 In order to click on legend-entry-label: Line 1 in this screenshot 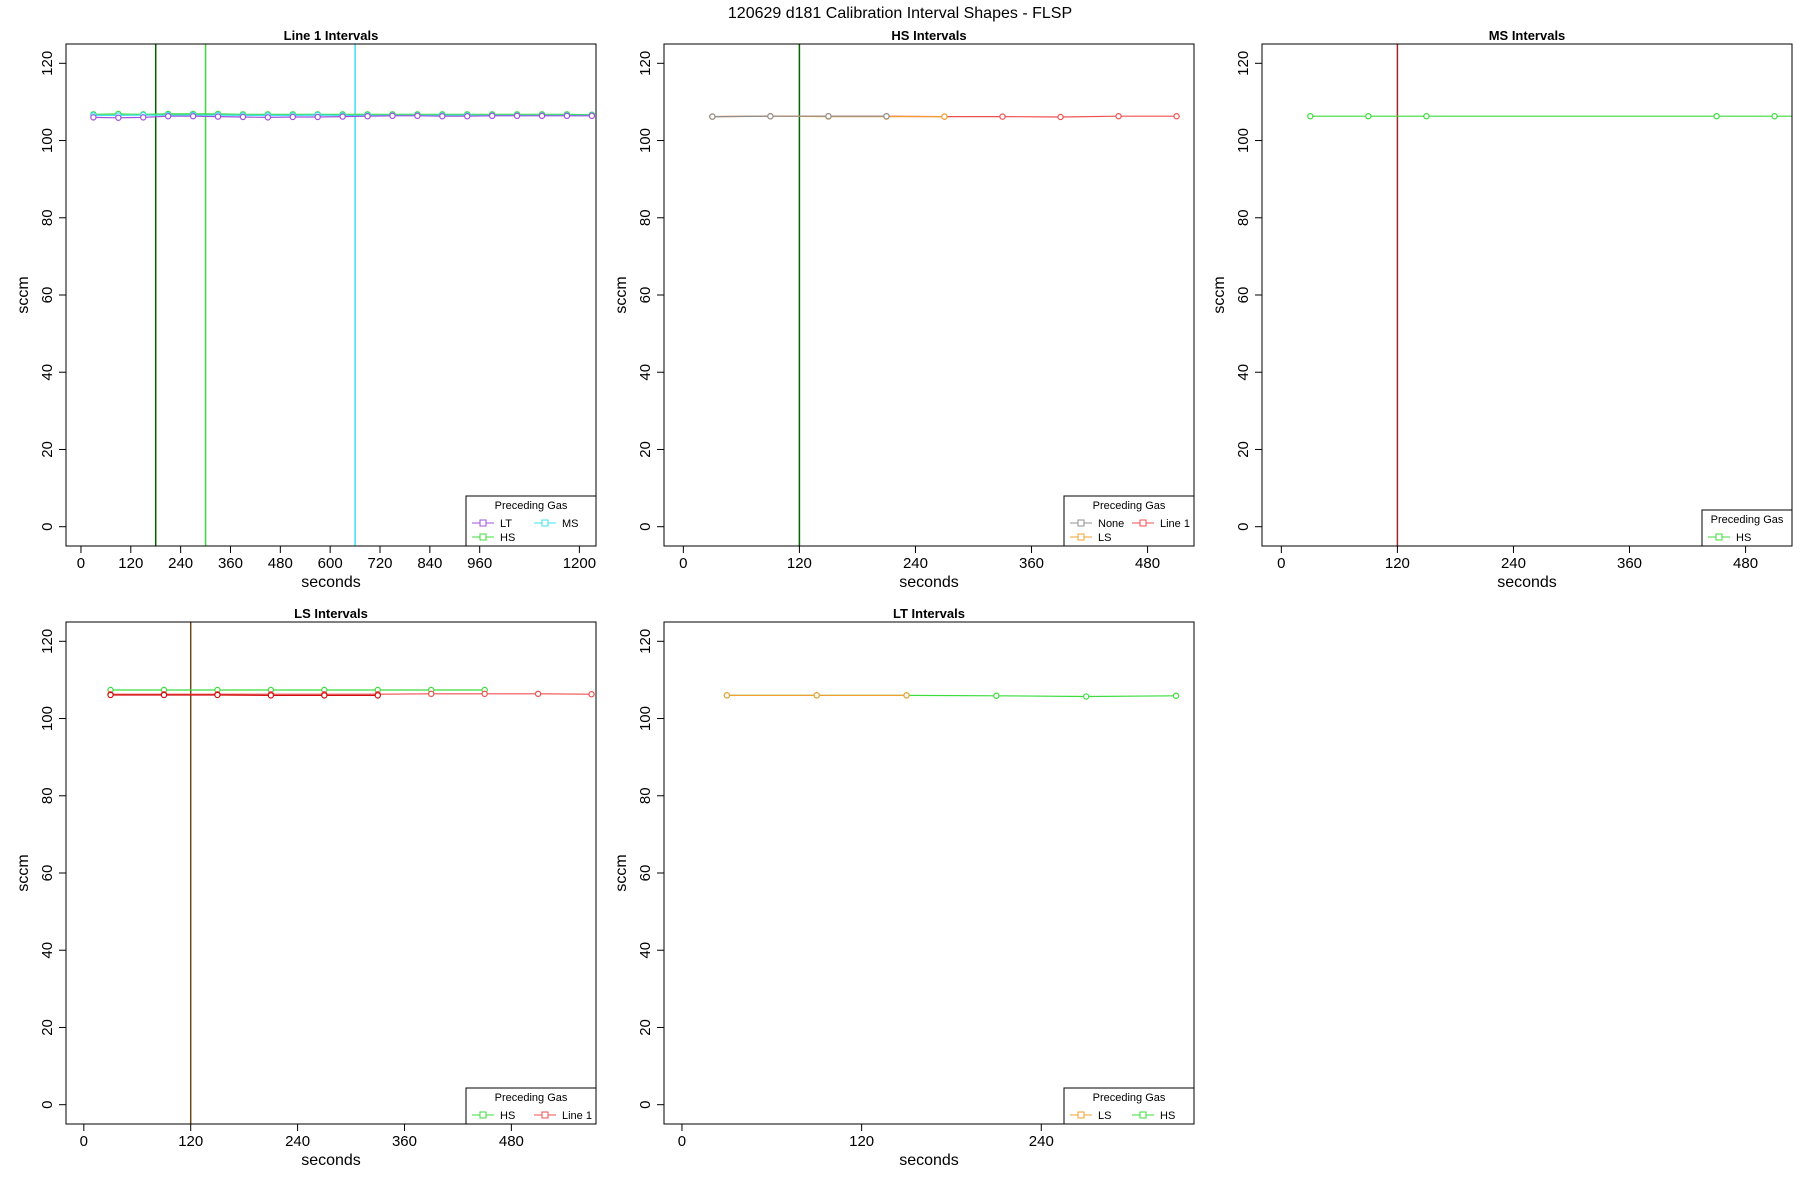, I will do `click(577, 1116)`.